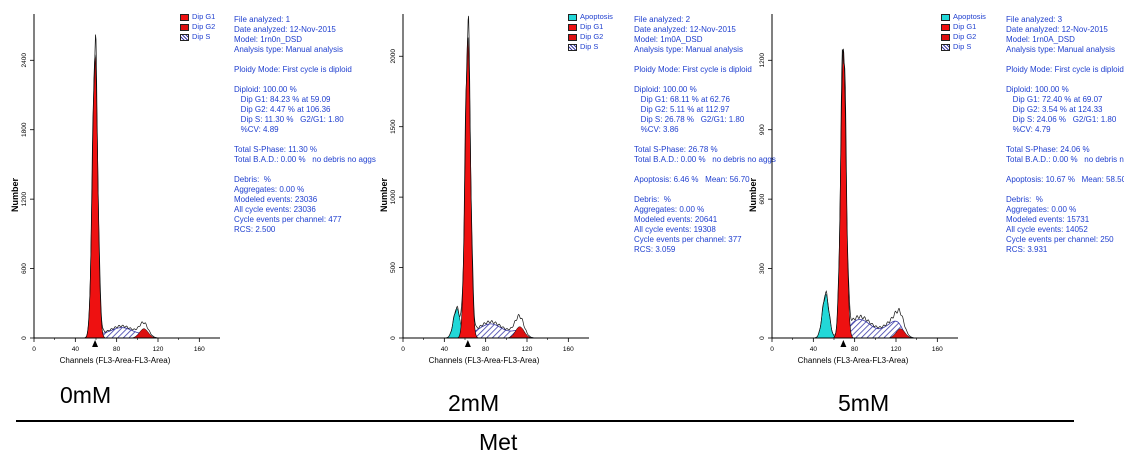 Image resolution: width=1124 pixels, height=461 pixels. What do you see at coordinates (393, 197) in the screenshot?
I see `y-tick-label: 1000` at bounding box center [393, 197].